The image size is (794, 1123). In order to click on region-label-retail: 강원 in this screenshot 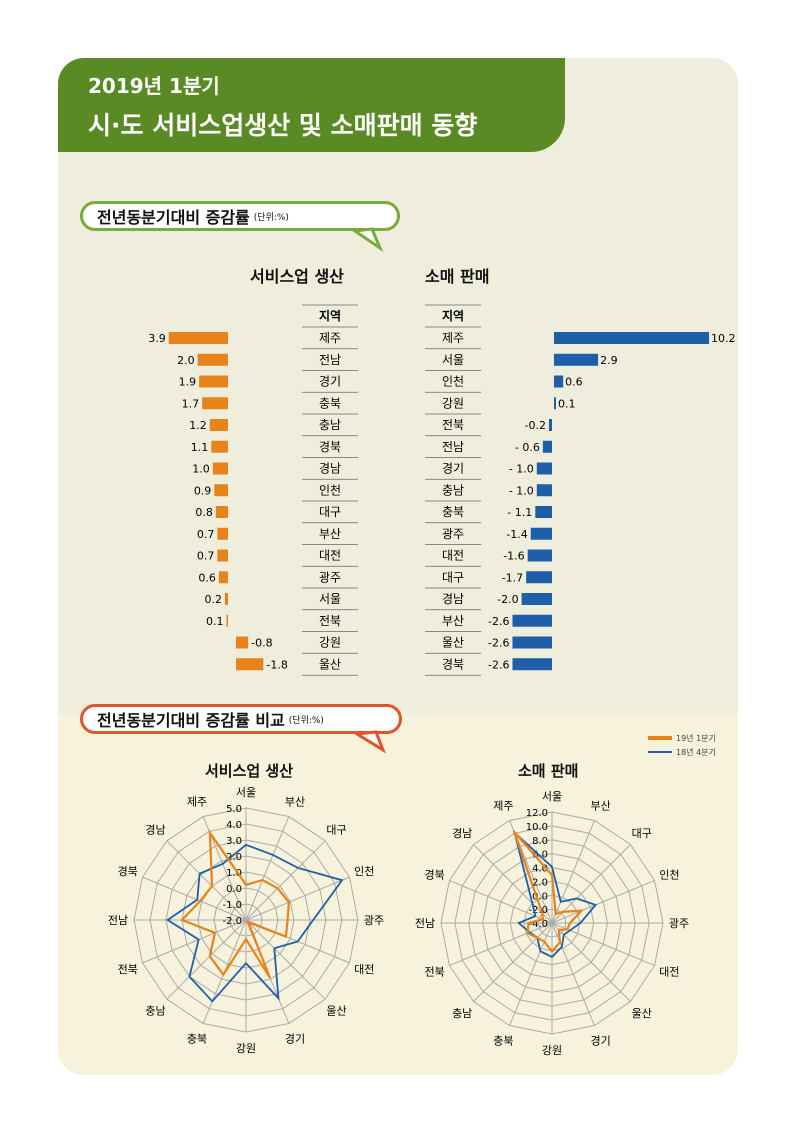, I will do `click(453, 403)`.